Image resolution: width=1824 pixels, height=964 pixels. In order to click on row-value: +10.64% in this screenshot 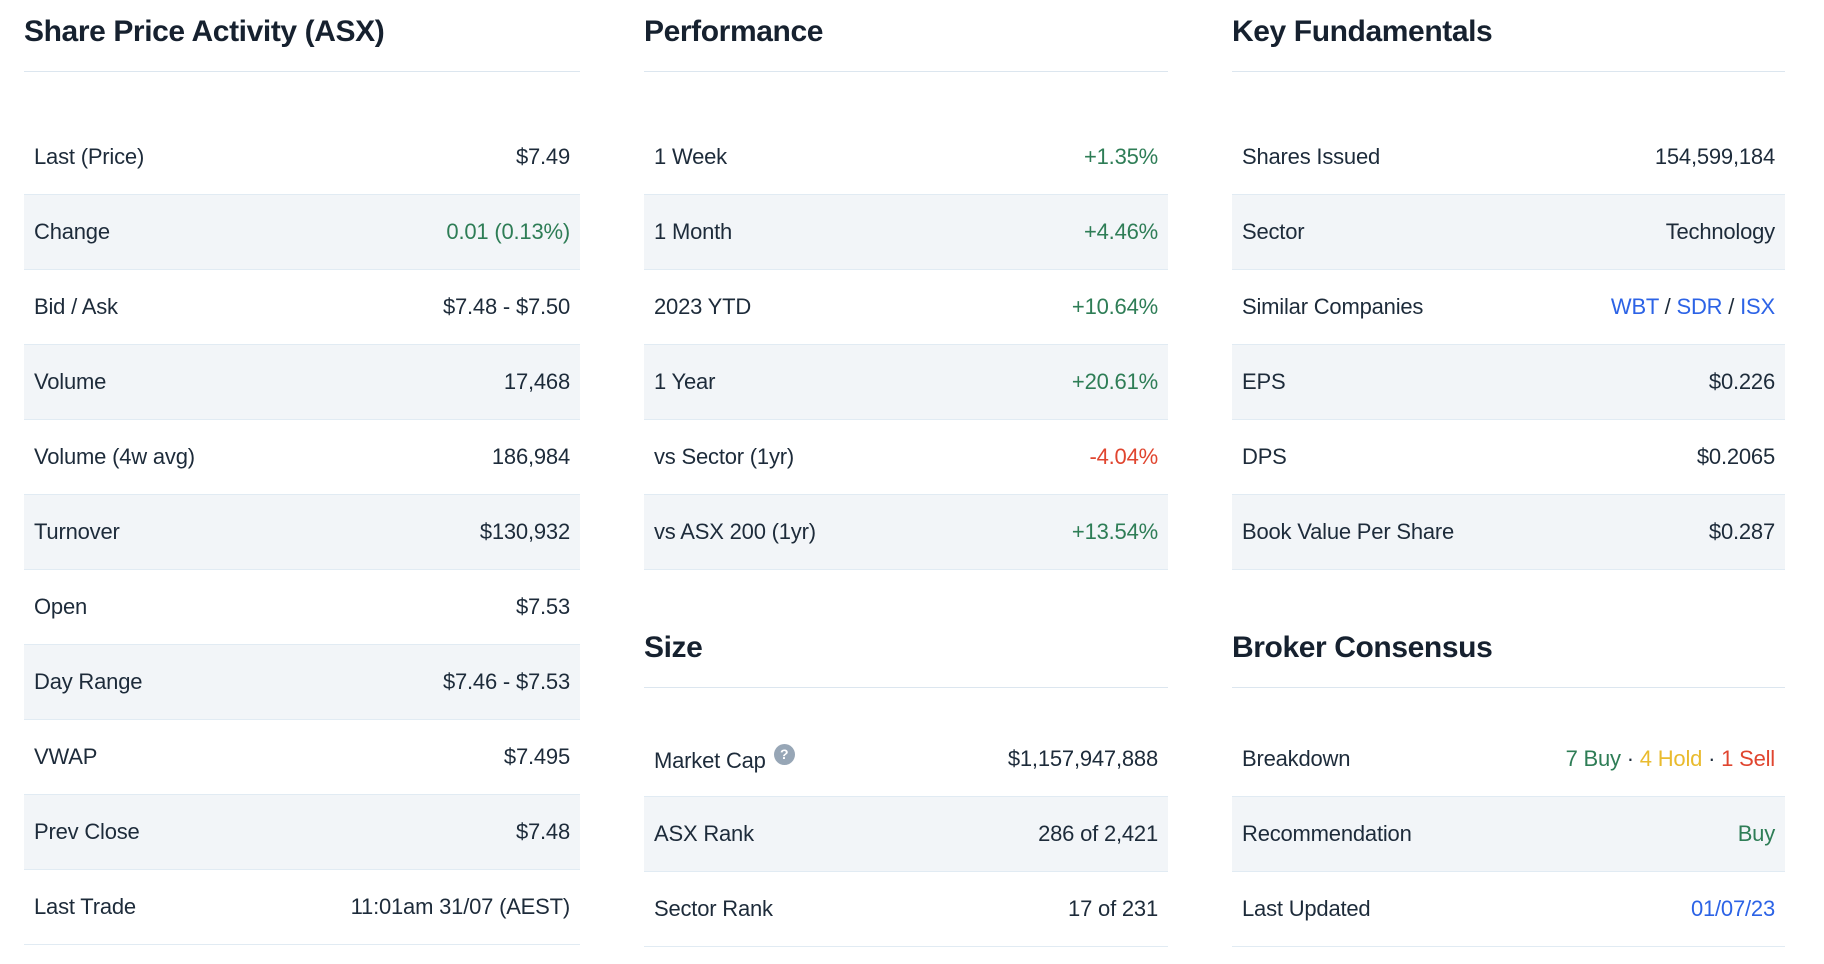, I will do `click(1115, 307)`.